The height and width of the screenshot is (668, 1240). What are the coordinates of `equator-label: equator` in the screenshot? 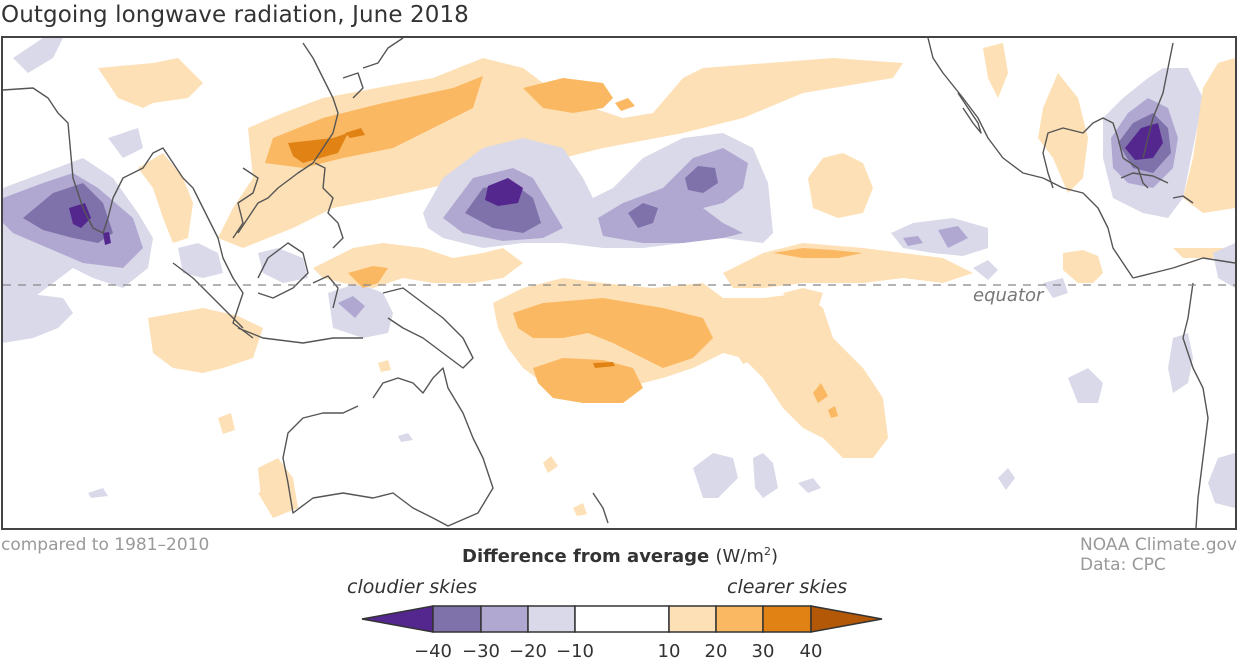 It's located at (1008, 295).